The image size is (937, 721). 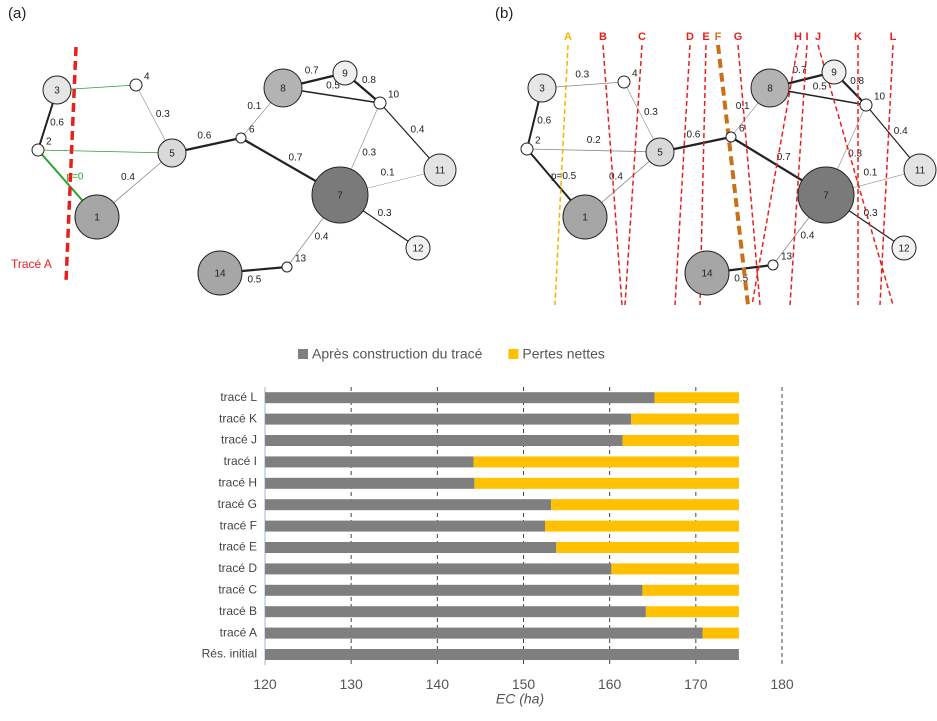 What do you see at coordinates (524, 684) in the screenshot?
I see `x-tick-label: 150` at bounding box center [524, 684].